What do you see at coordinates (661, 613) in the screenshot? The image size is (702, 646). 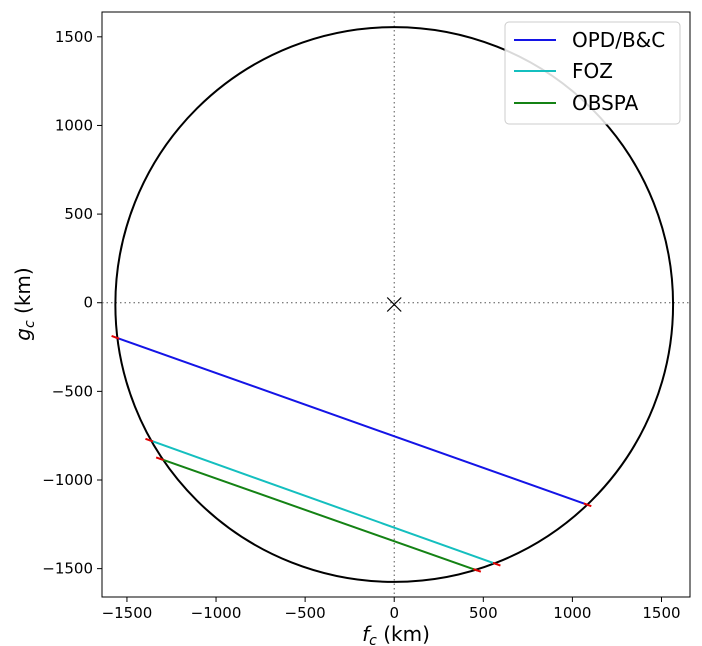 I see `x-tick-label: 1500` at bounding box center [661, 613].